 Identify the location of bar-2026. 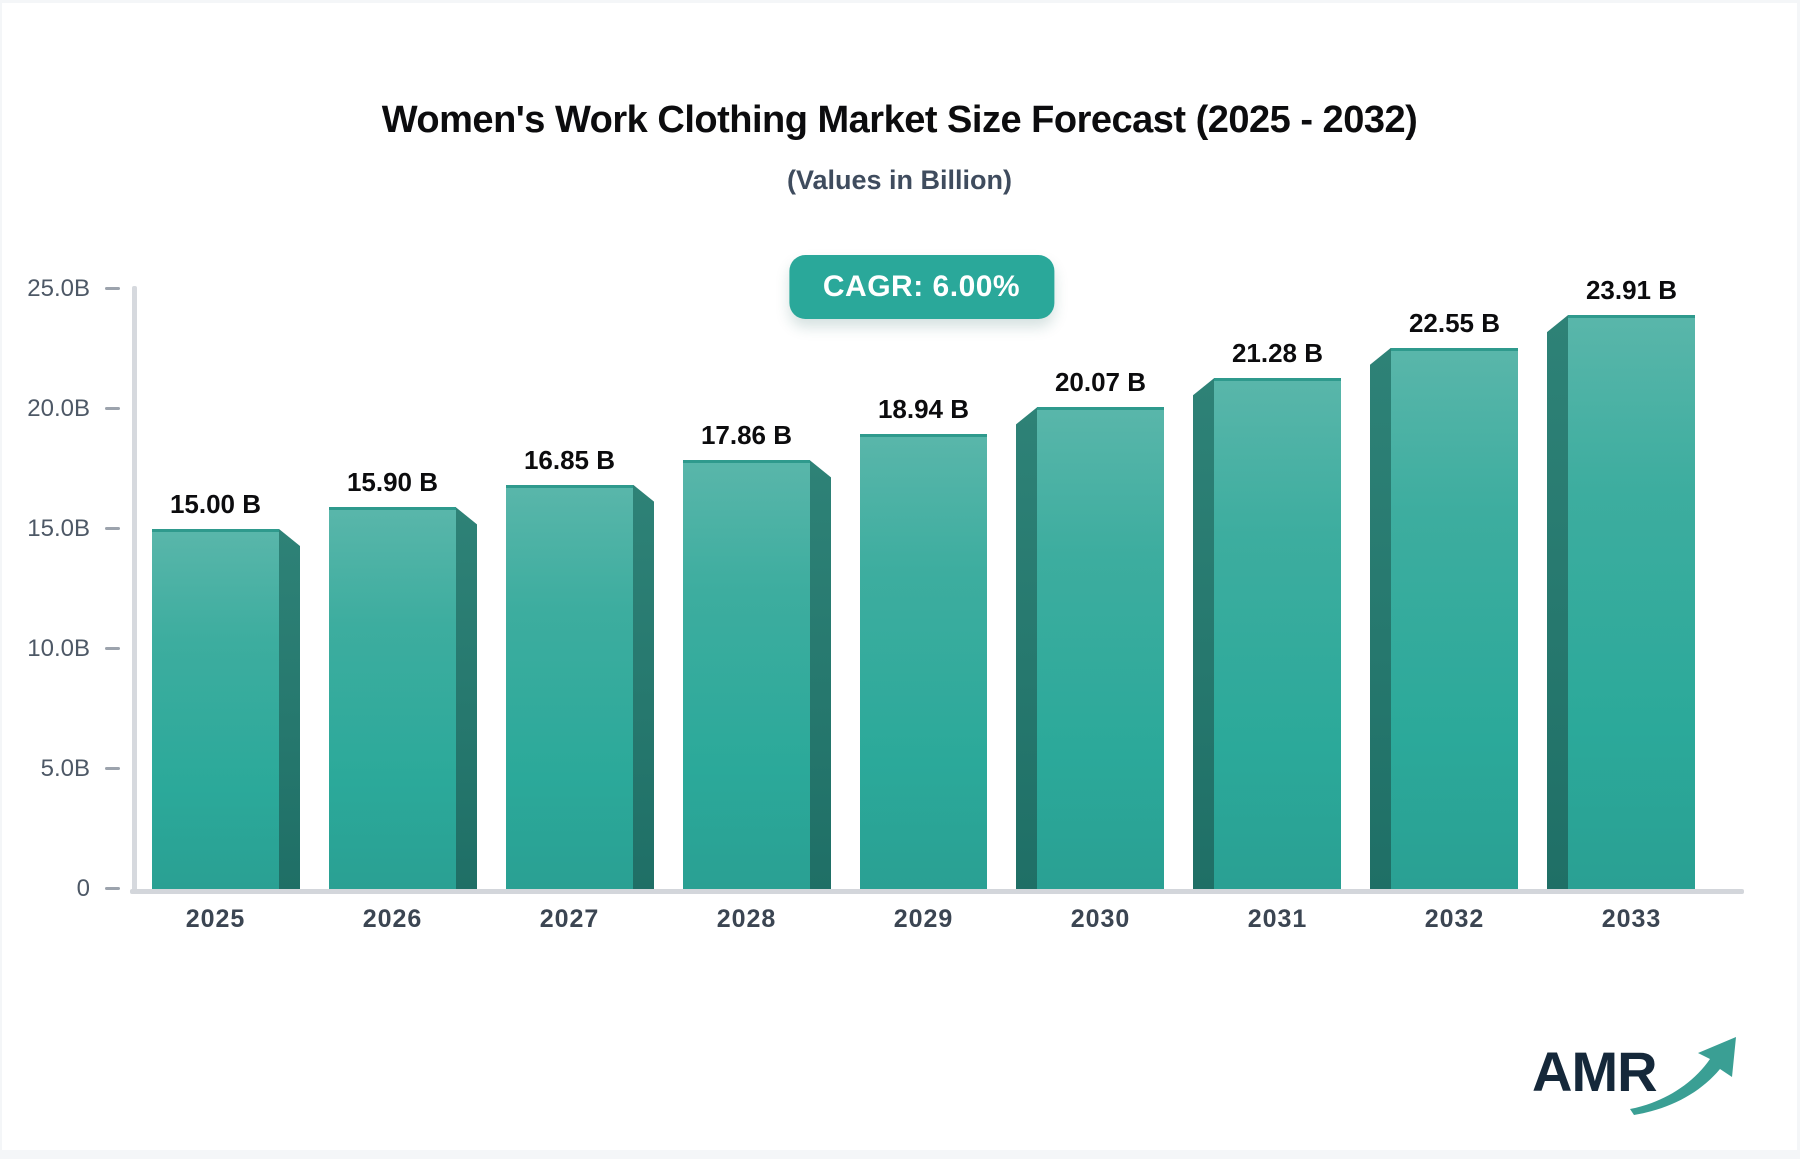
(392, 698).